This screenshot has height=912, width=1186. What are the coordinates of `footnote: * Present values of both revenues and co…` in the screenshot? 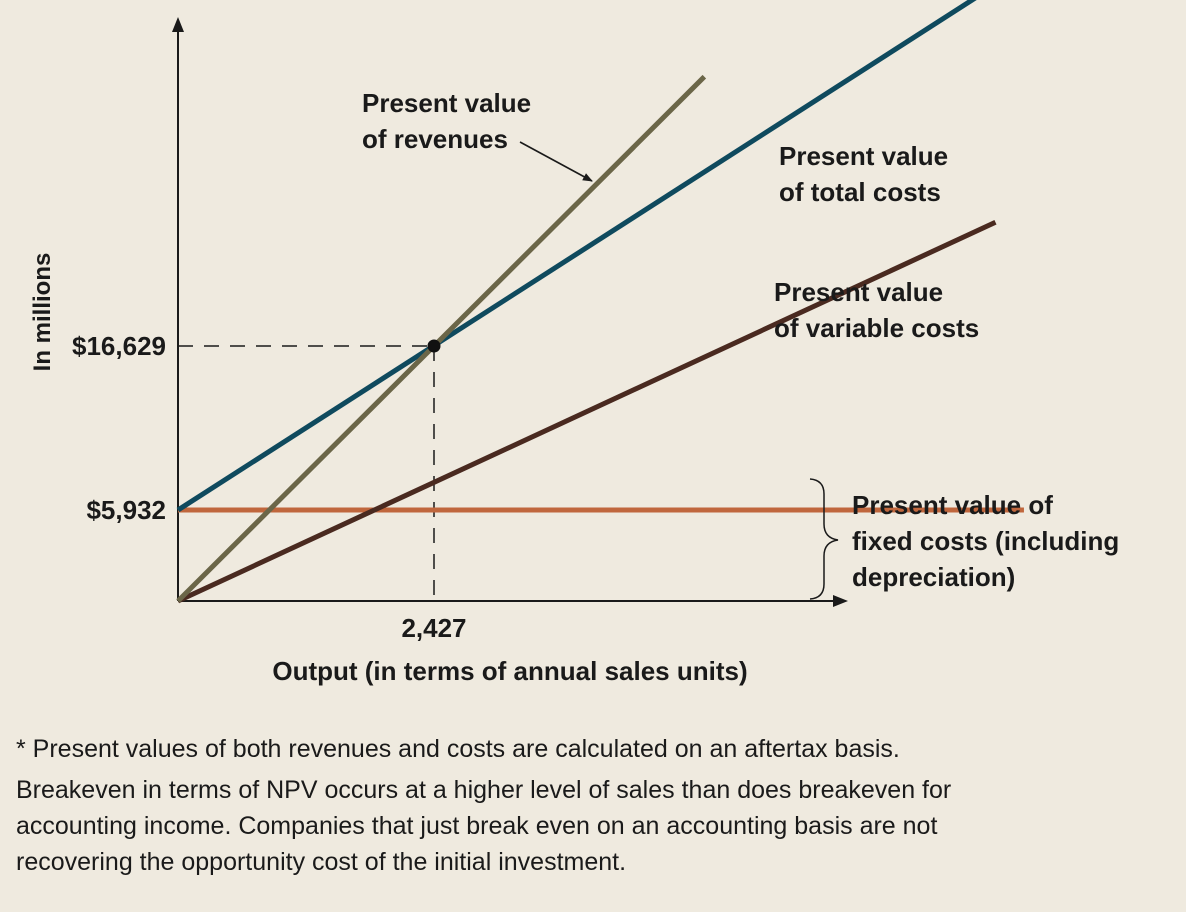 It's located at (458, 749).